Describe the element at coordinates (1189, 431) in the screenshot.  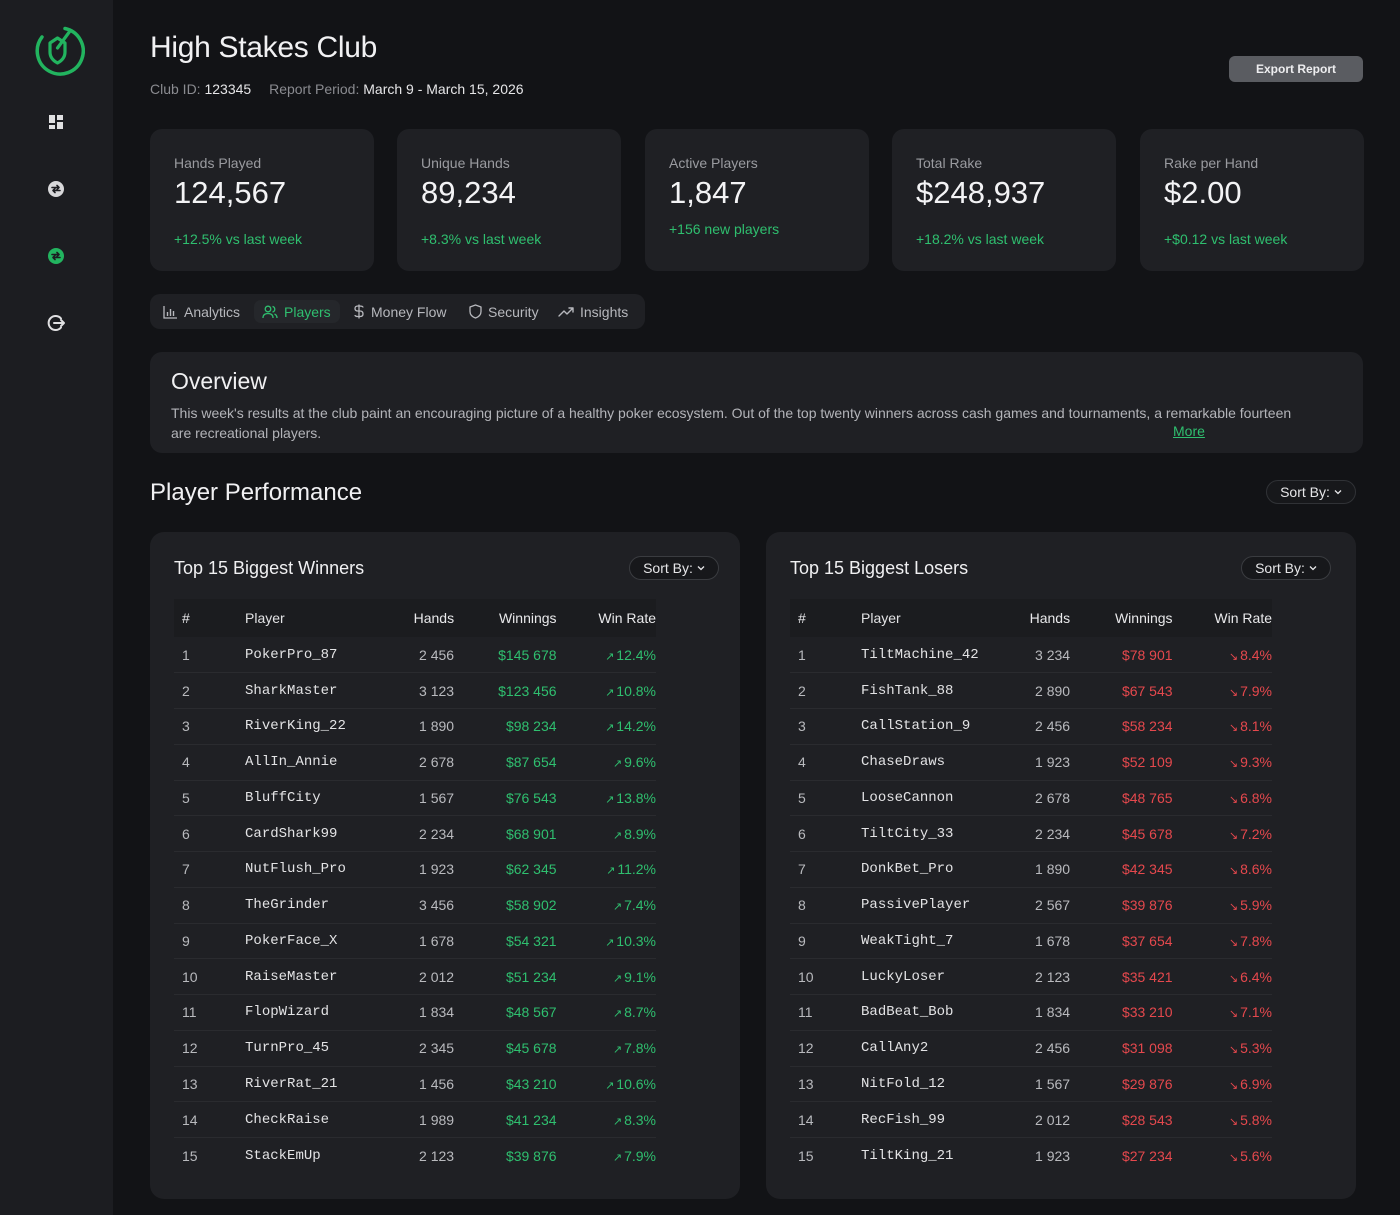
I see `overview-more-link: More` at that location.